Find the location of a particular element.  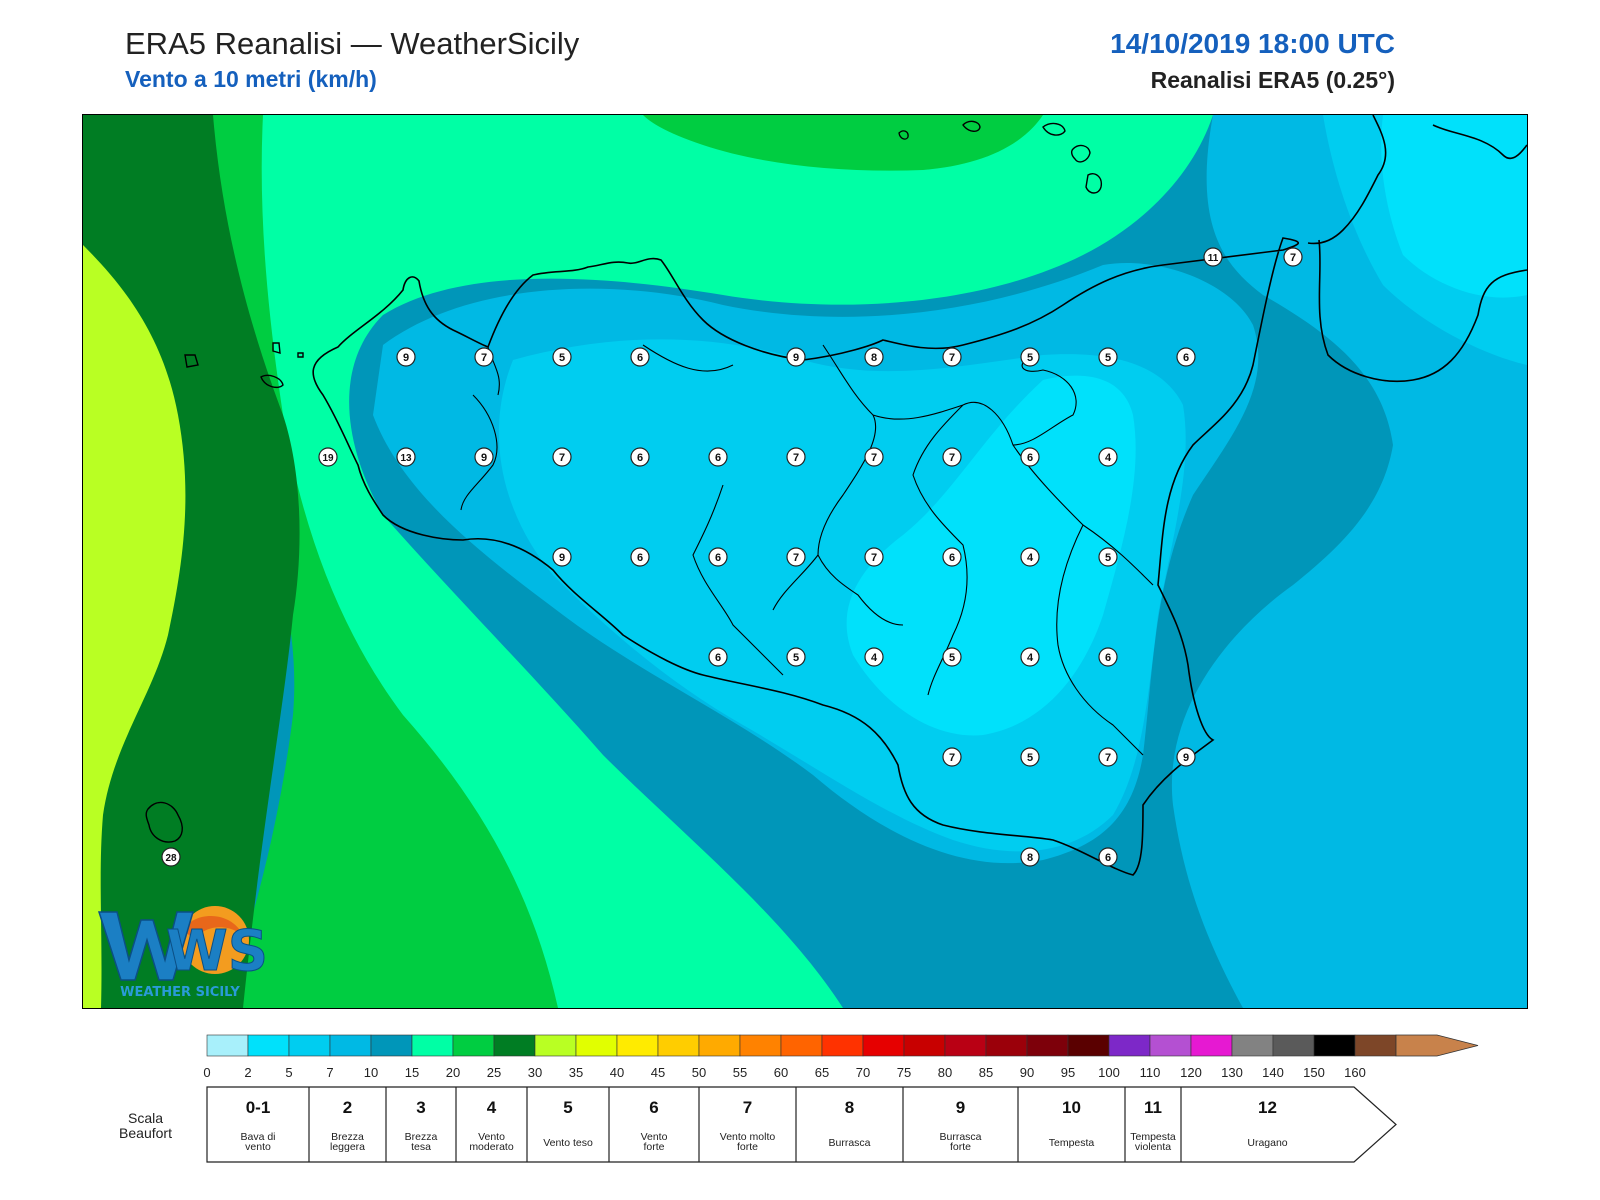

colorbar-tick-label: 35 is located at coordinates (576, 1072).